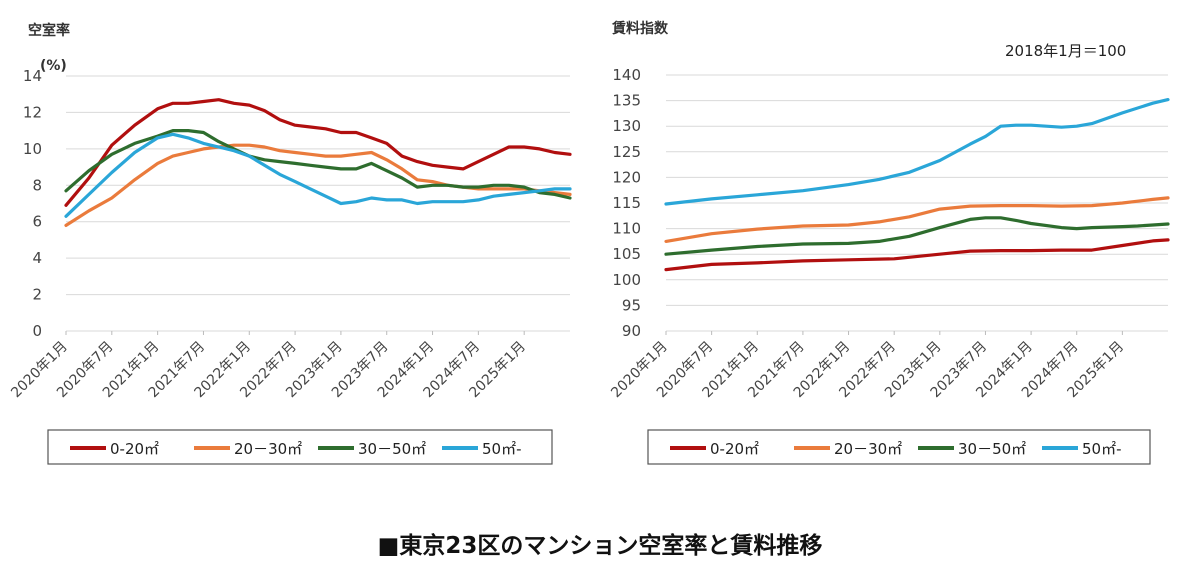 The height and width of the screenshot is (568, 1200). I want to click on vacancy-legend-label: 20－30㎡, so click(268, 449).